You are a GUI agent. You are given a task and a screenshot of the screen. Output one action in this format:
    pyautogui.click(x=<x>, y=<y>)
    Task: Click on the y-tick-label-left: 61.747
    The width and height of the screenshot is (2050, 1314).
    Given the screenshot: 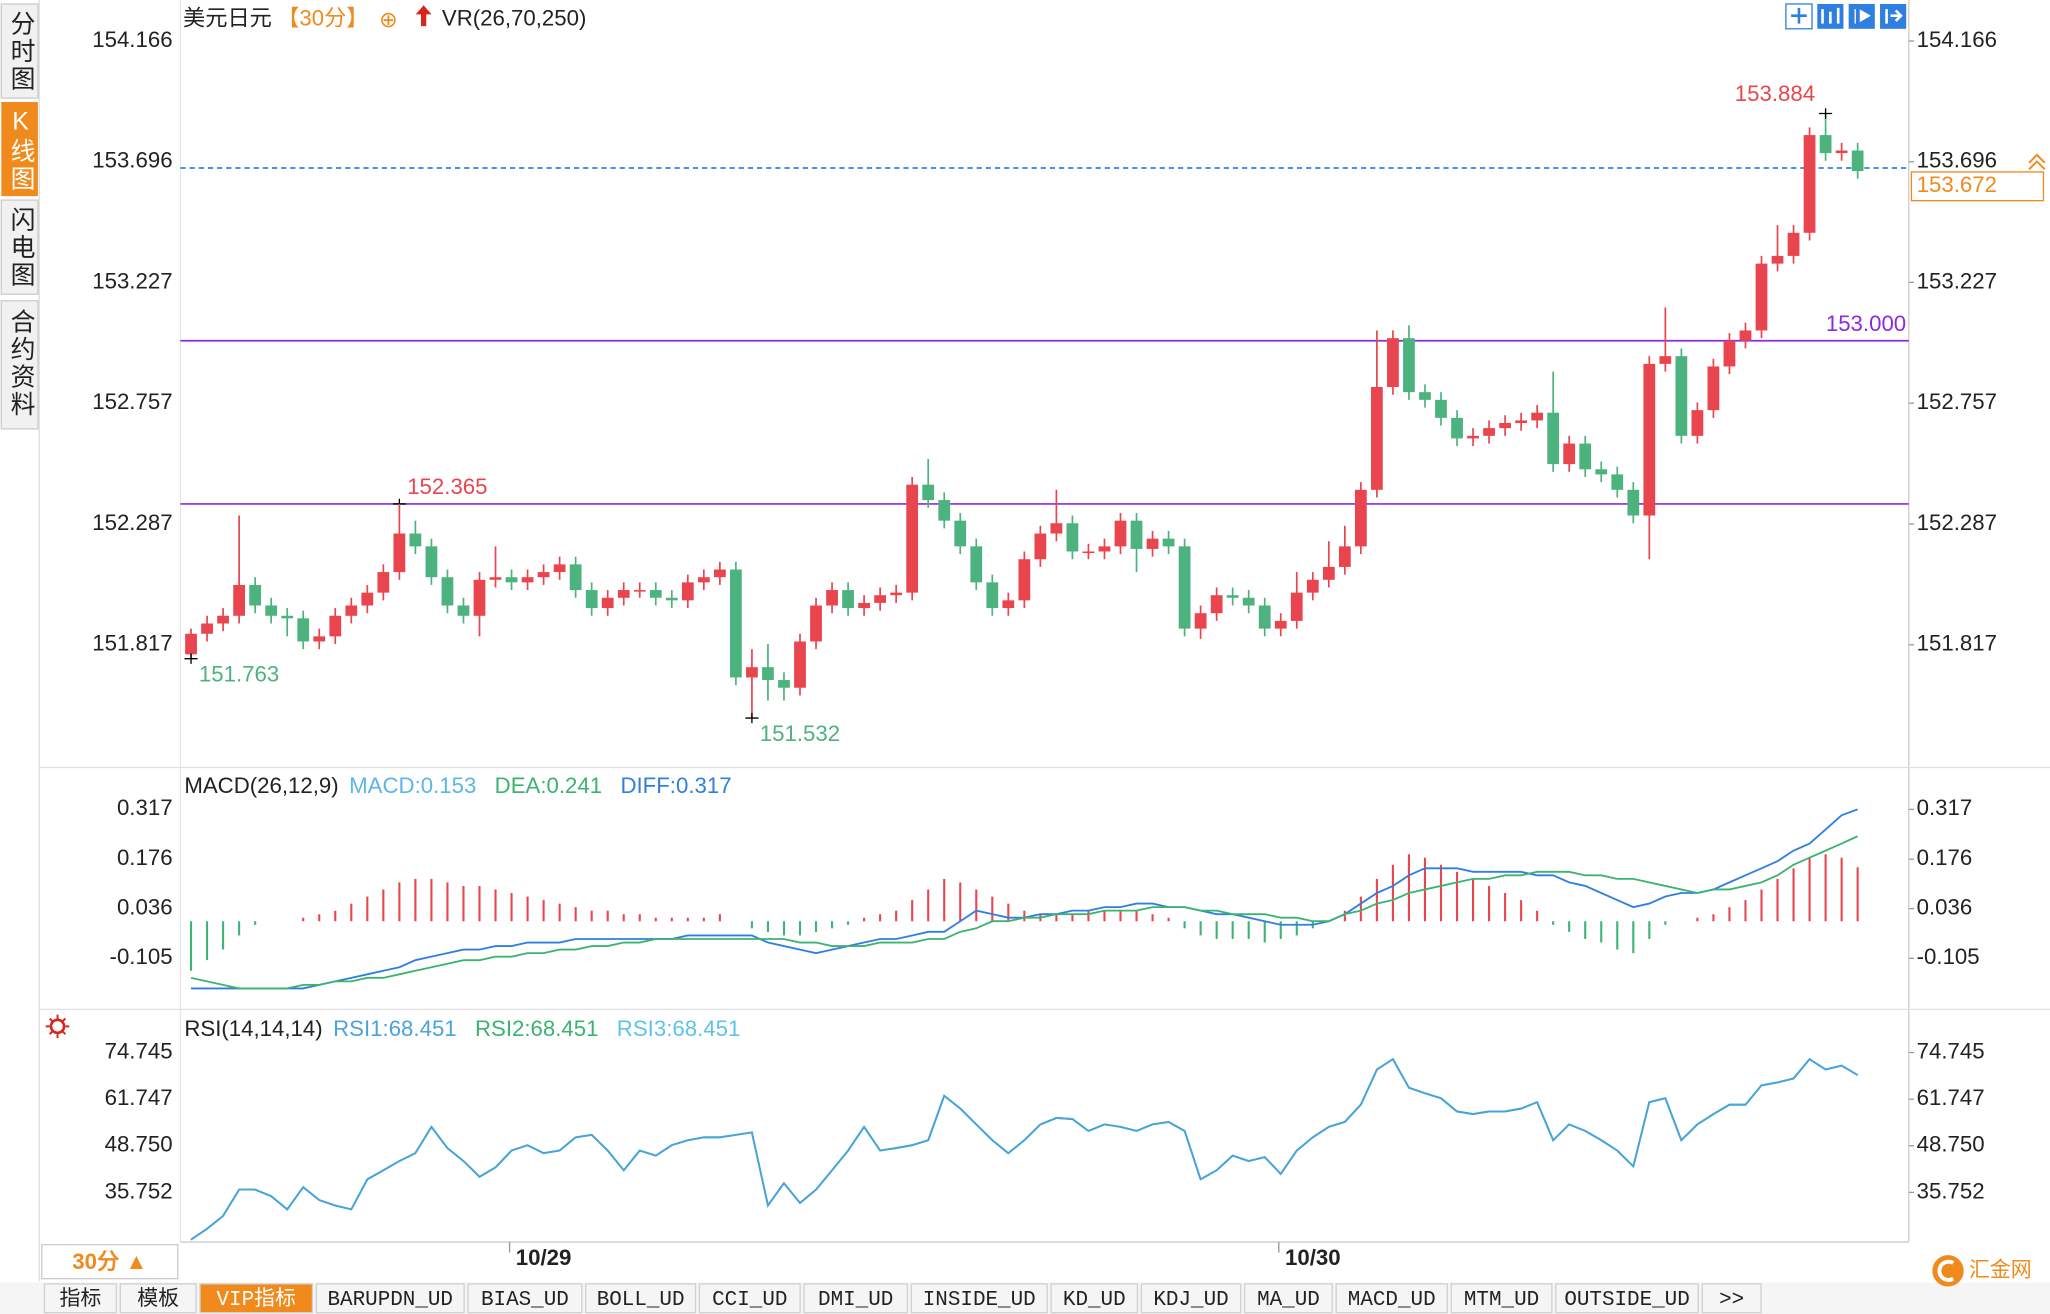 What is the action you would take?
    pyautogui.click(x=139, y=1097)
    